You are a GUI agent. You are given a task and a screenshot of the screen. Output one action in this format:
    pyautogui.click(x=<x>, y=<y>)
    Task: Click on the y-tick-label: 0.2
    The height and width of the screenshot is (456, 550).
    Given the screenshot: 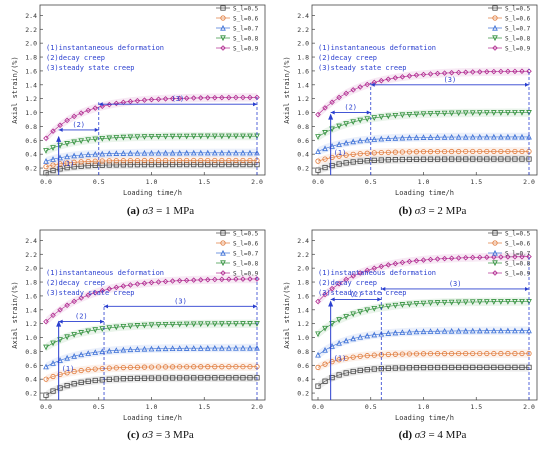 What is the action you would take?
    pyautogui.click(x=303, y=169)
    